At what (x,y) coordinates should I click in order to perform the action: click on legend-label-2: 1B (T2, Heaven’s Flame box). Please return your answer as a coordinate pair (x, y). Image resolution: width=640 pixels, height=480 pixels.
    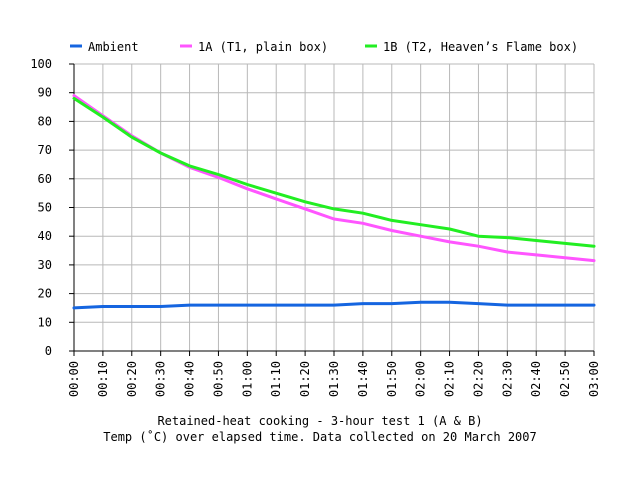
    Looking at the image, I should click on (480, 47).